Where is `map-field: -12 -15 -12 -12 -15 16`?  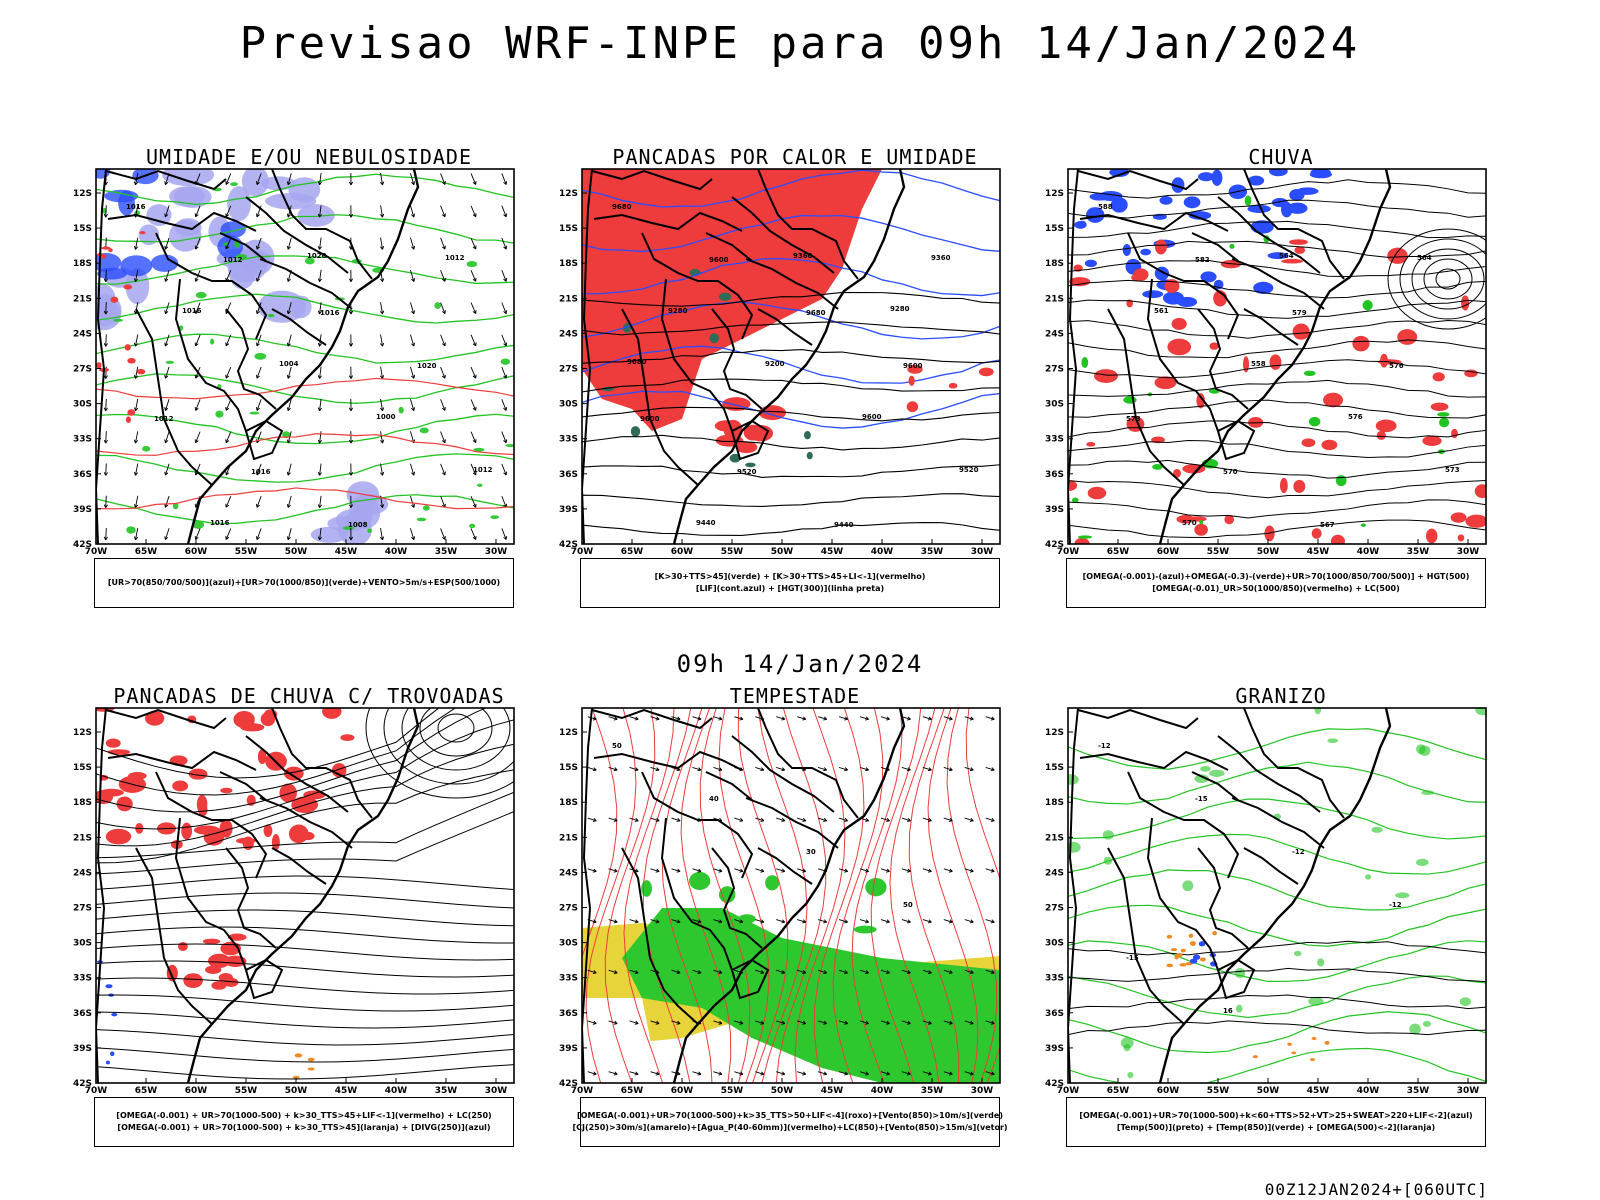 map-field: -12 -15 -12 -12 -15 16 is located at coordinates (1277, 895).